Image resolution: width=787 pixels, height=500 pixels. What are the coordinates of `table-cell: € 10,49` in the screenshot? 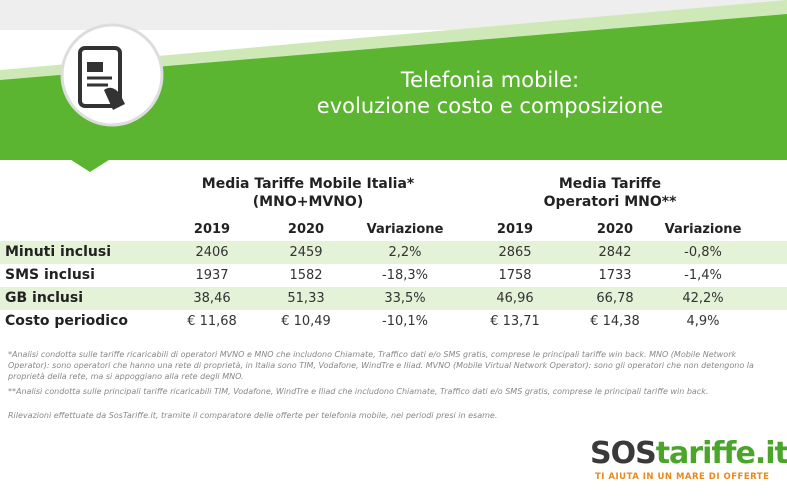 It's located at (306, 321).